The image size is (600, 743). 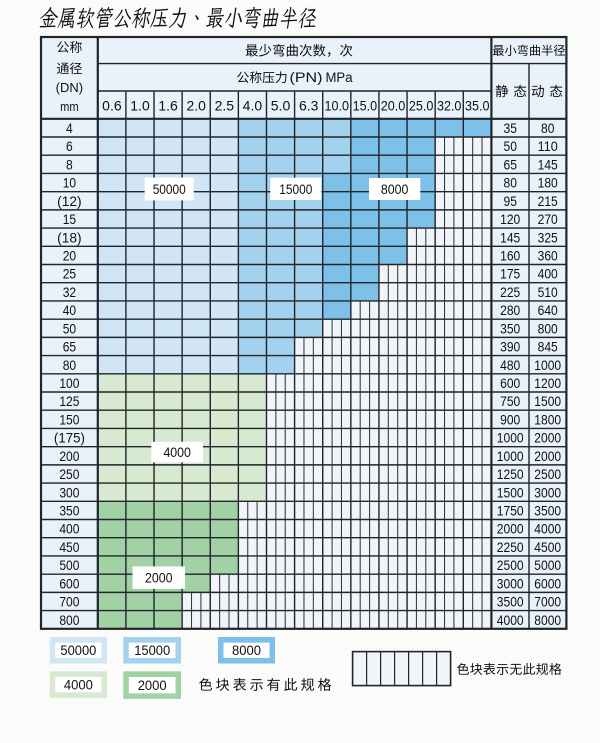 What do you see at coordinates (69, 474) in the screenshot?
I see `svg-text: 250` at bounding box center [69, 474].